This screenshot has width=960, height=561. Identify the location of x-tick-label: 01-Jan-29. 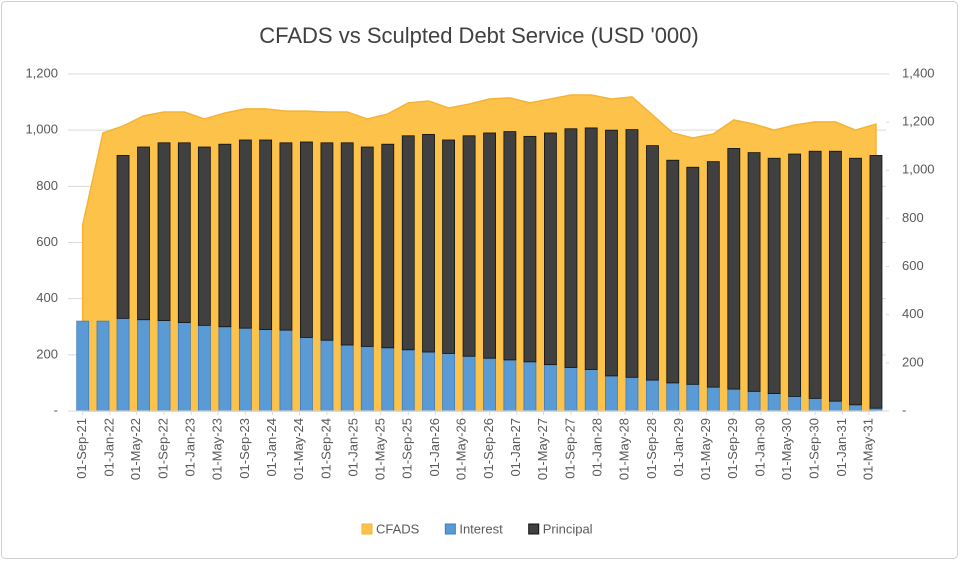
(678, 447).